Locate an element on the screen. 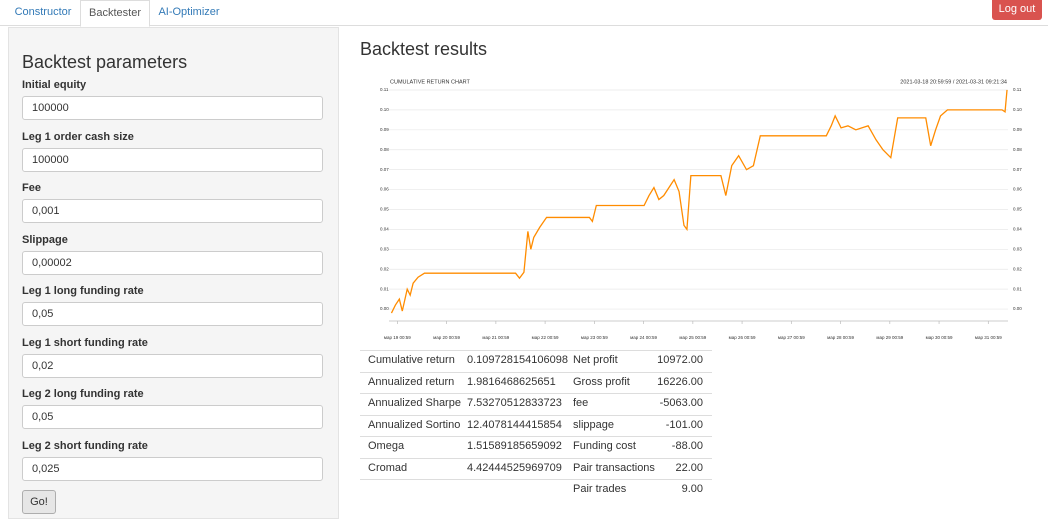 Image resolution: width=1048 pixels, height=519 pixels. x-tick-label: мар 28 00:59 is located at coordinates (840, 337).